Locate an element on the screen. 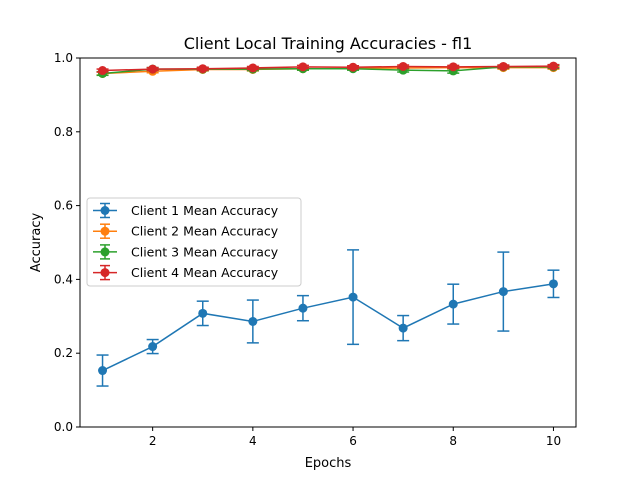  x-axis-label: Epochs is located at coordinates (328, 463).